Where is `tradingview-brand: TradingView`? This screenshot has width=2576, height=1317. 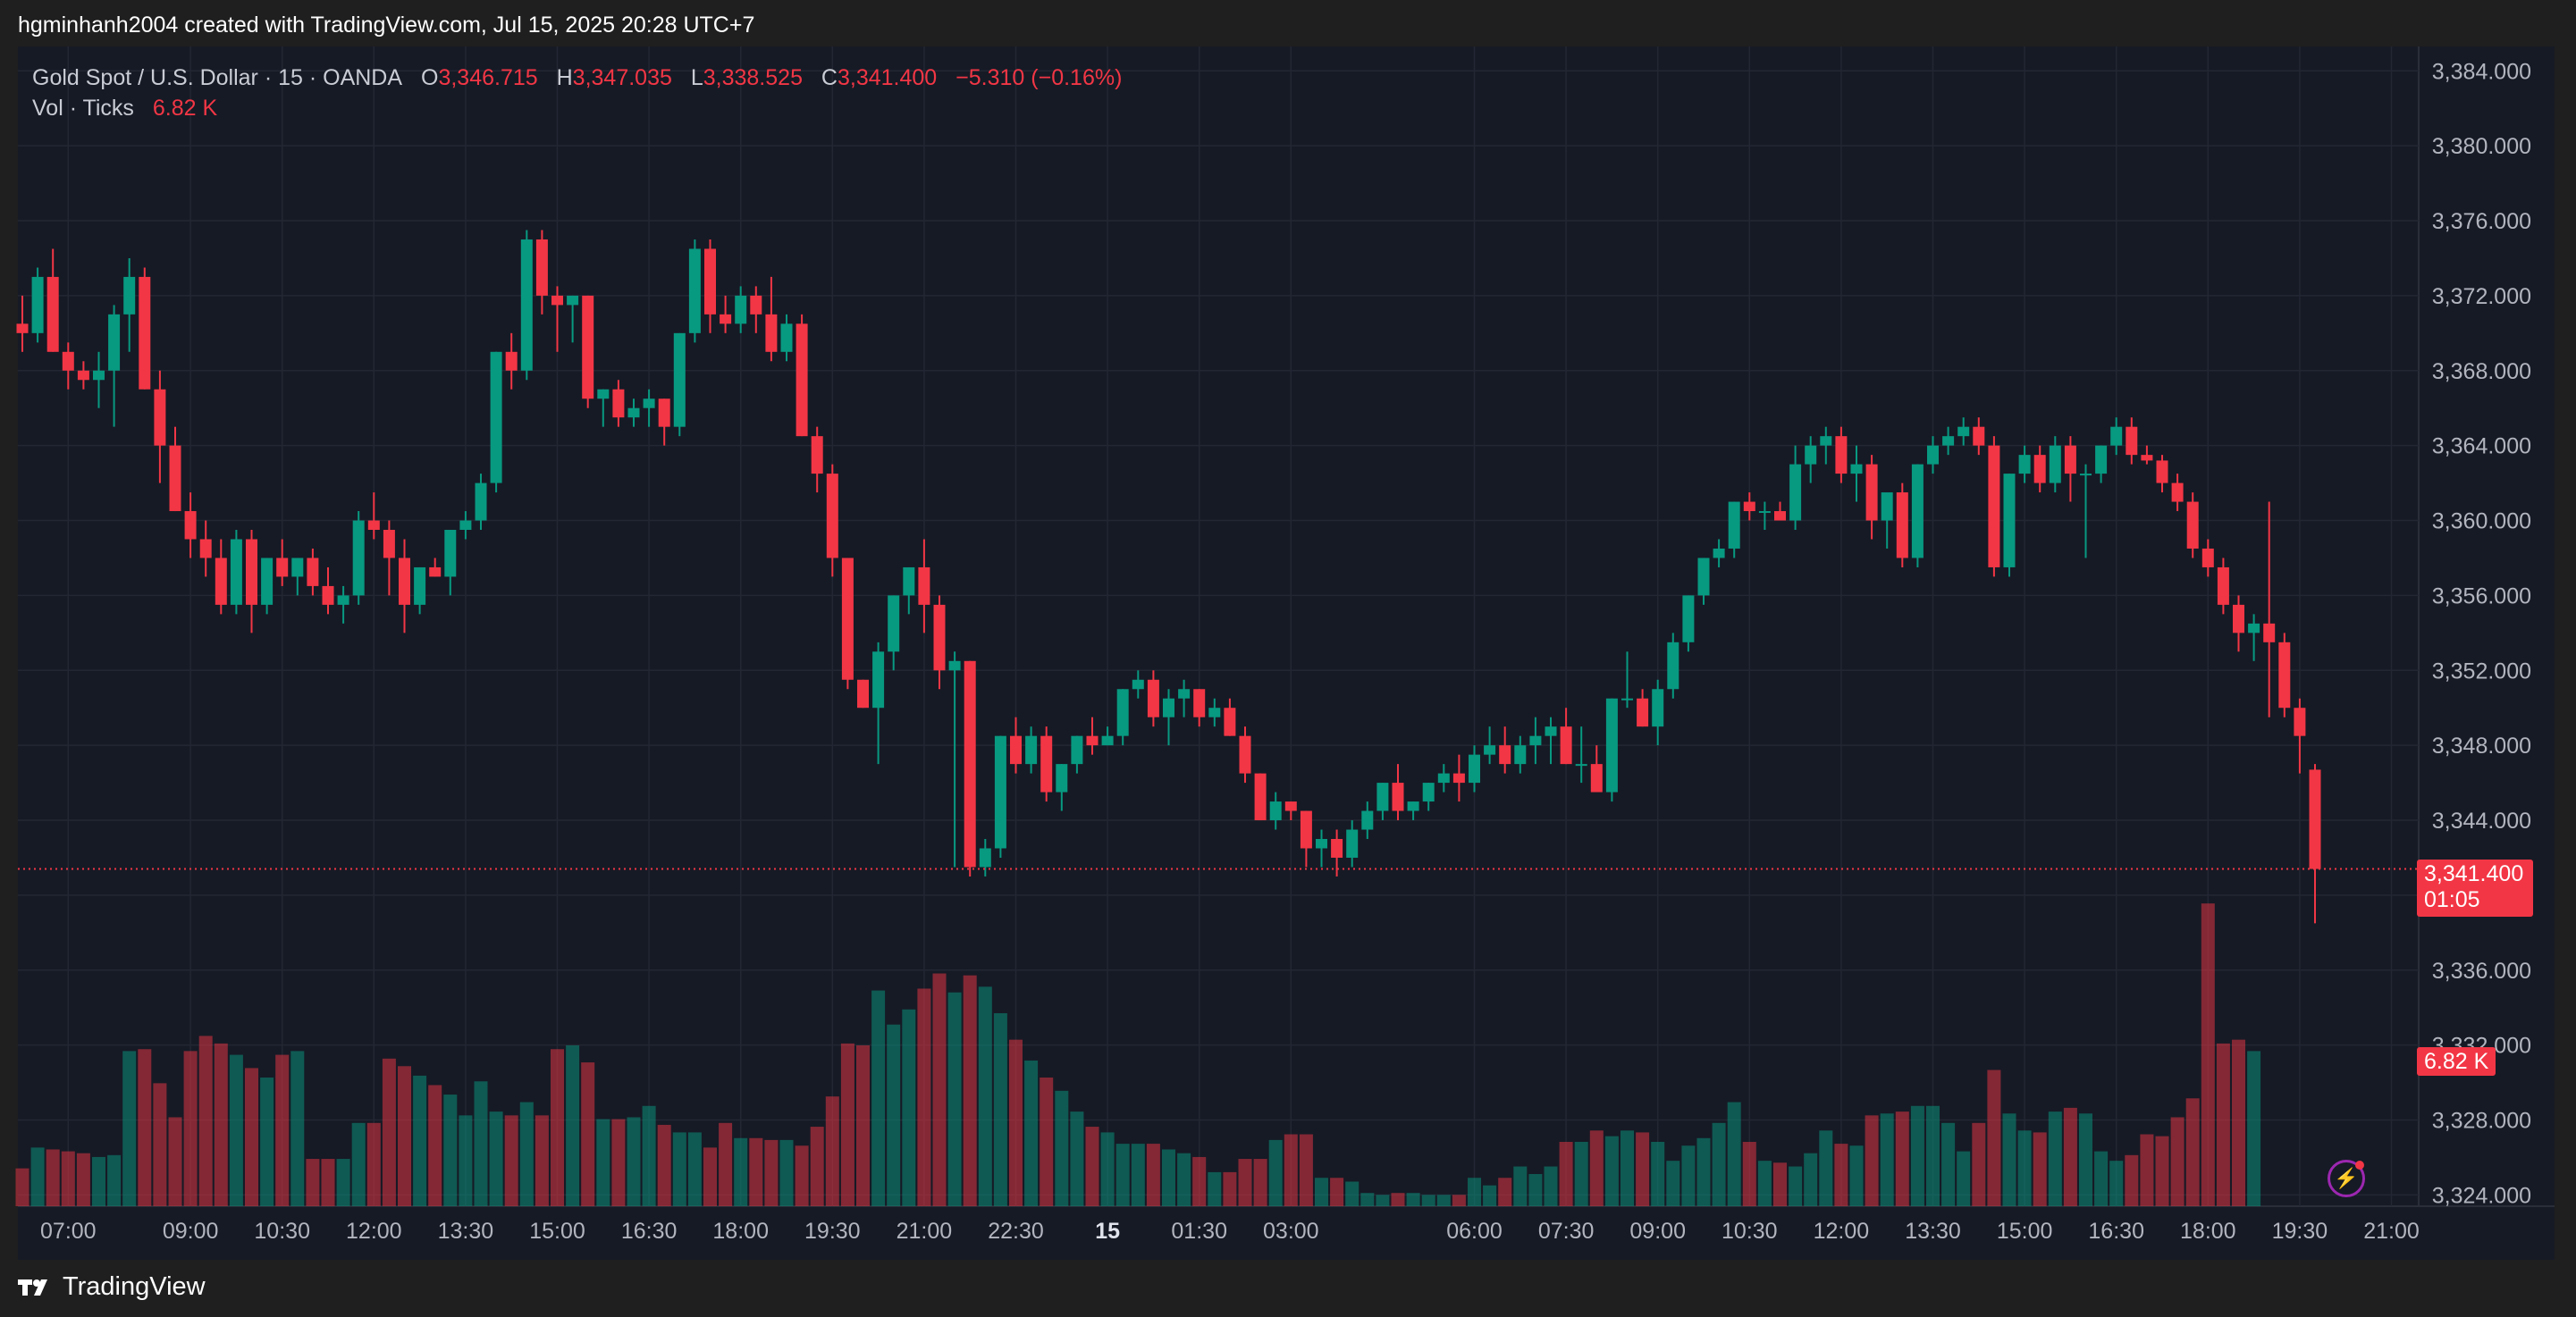 tradingview-brand: TradingView is located at coordinates (112, 1287).